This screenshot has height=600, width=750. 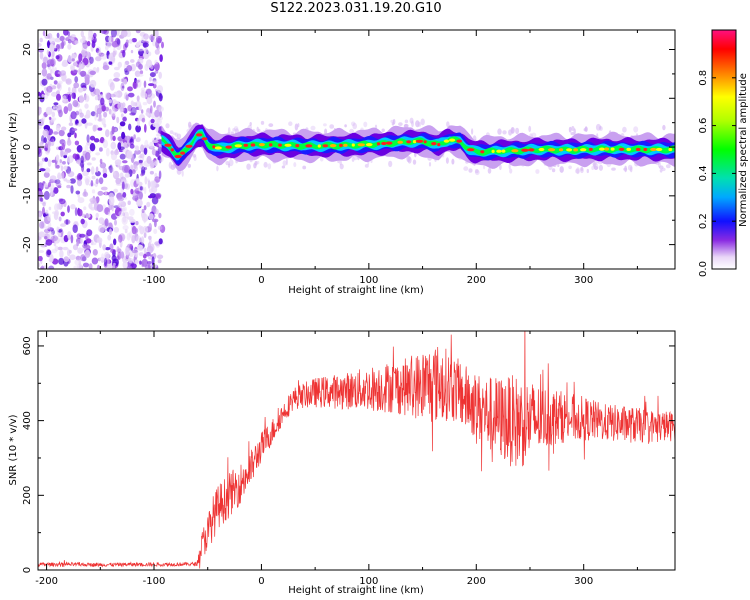 What do you see at coordinates (703, 269) in the screenshot?
I see `colorbar-tick-label: 0.0` at bounding box center [703, 269].